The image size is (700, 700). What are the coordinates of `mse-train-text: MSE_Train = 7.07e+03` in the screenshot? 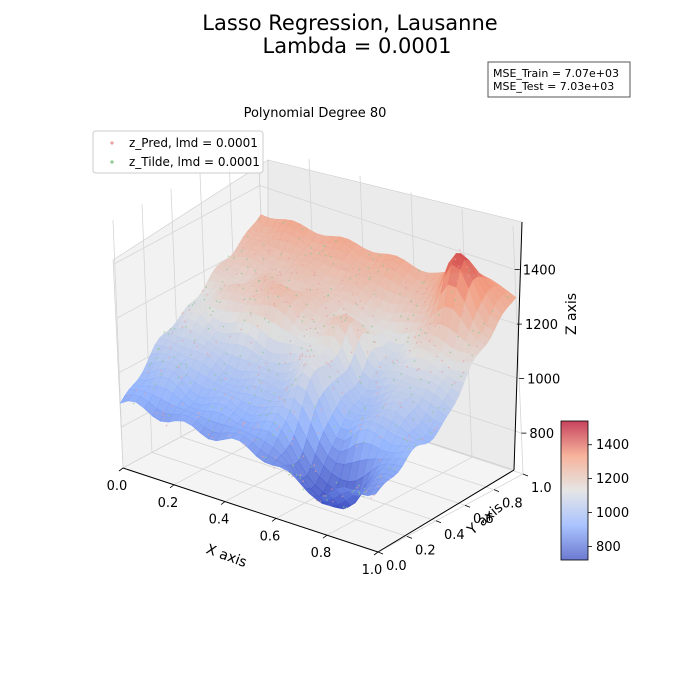 It's located at (556, 73).